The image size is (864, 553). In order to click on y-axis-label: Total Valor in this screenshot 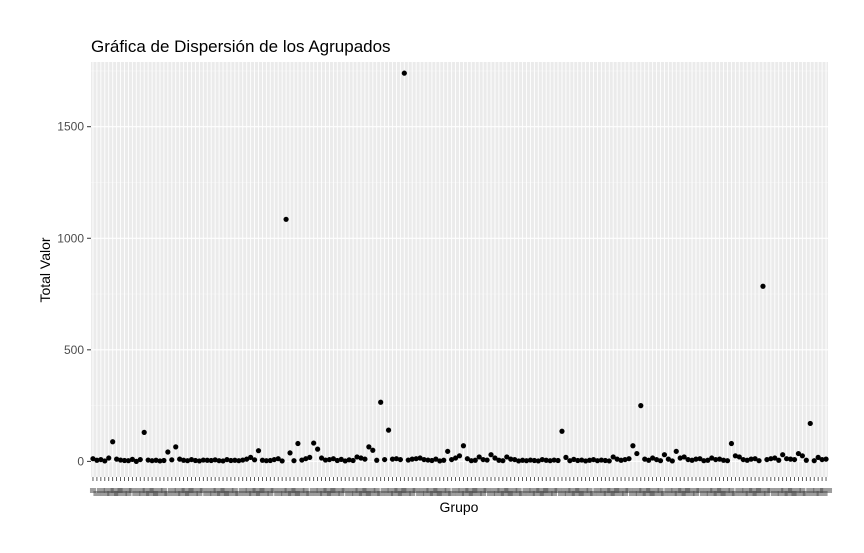, I will do `click(45, 269)`.